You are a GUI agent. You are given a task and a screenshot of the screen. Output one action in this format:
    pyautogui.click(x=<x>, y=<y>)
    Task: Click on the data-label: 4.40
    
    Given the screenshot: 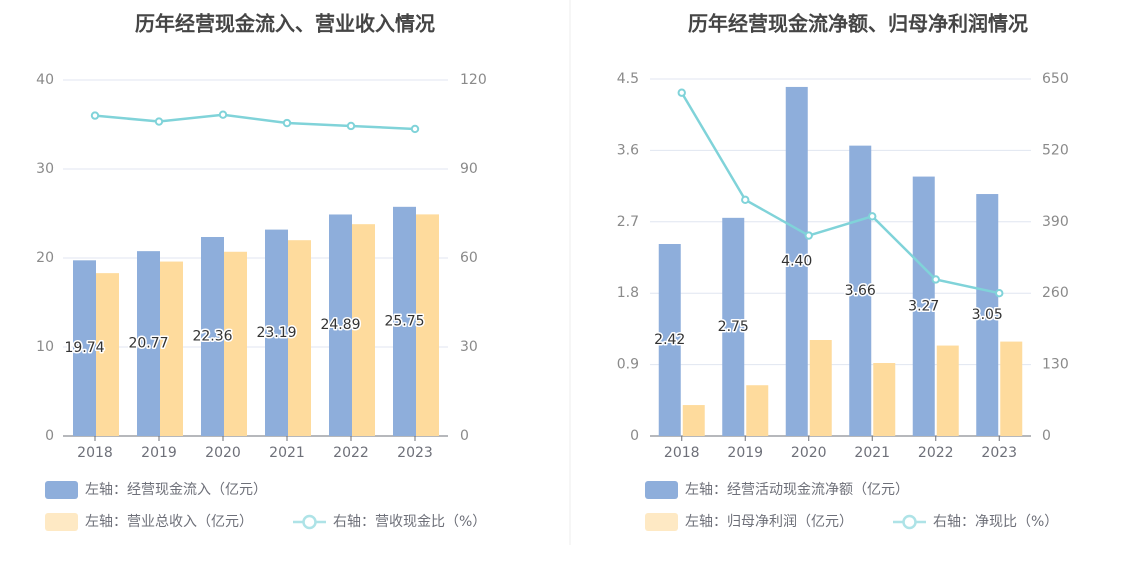 What is the action you would take?
    pyautogui.click(x=796, y=261)
    